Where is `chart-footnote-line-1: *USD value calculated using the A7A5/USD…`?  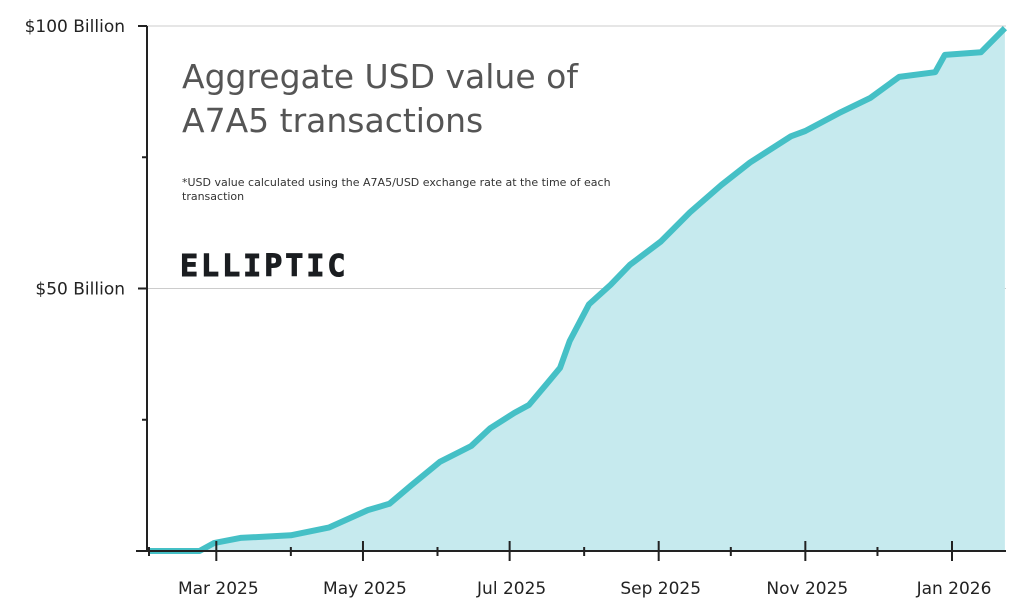 chart-footnote-line-1: *USD value calculated using the A7A5/USD… is located at coordinates (396, 182).